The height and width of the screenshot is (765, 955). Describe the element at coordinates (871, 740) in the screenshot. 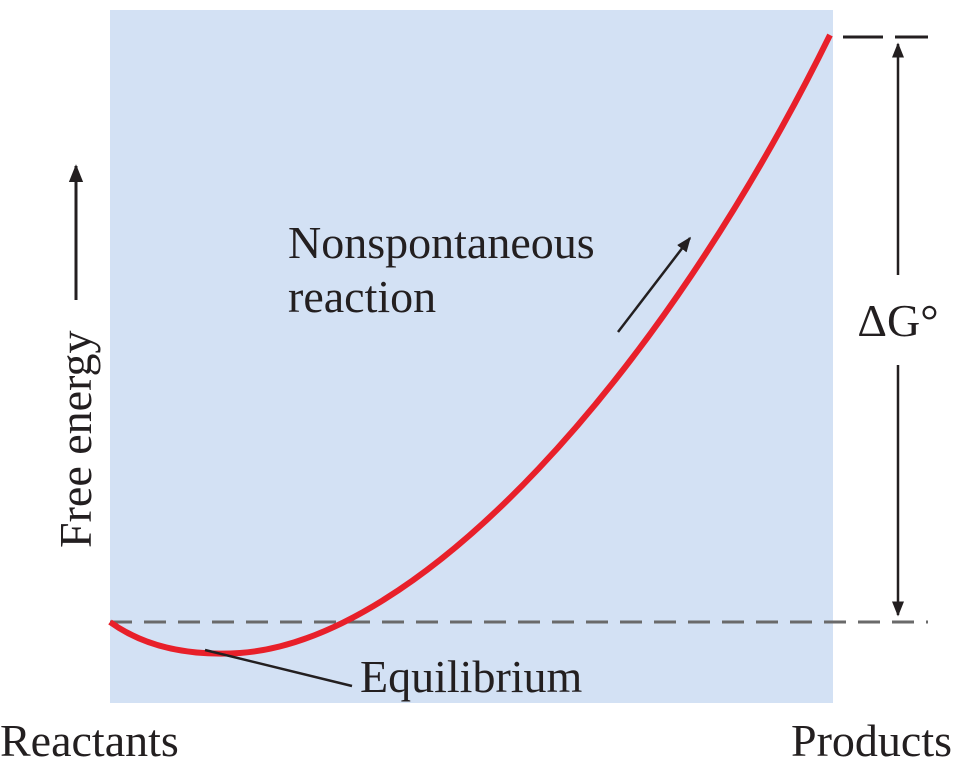

I see `x-right-label: Products` at that location.